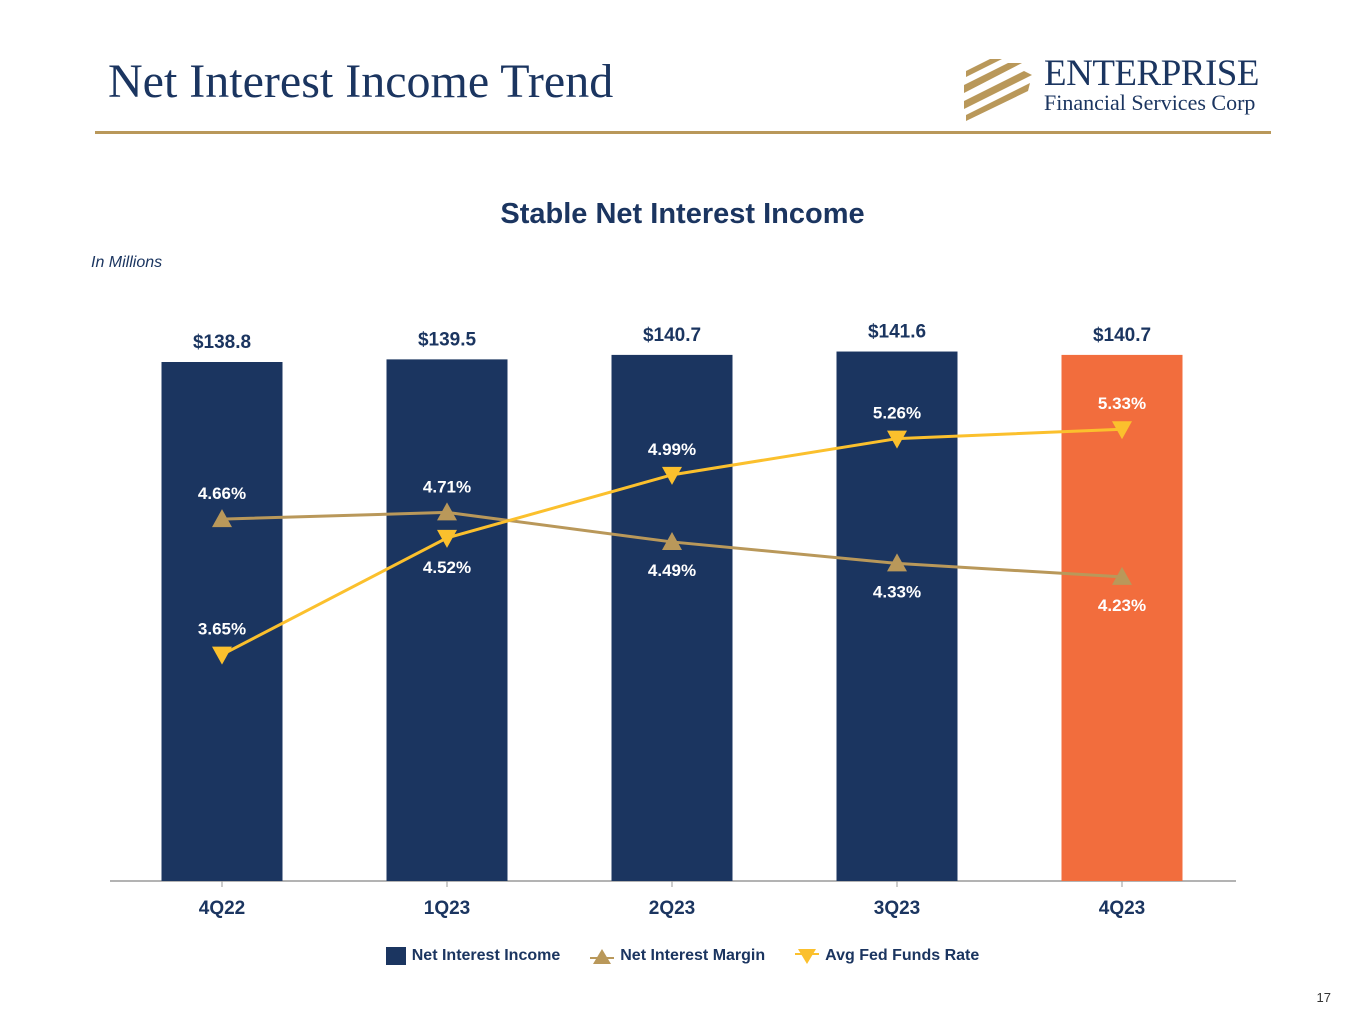 The image size is (1365, 1024). I want to click on legend-label-net-interest-margin: Net Interest Margin, so click(693, 955).